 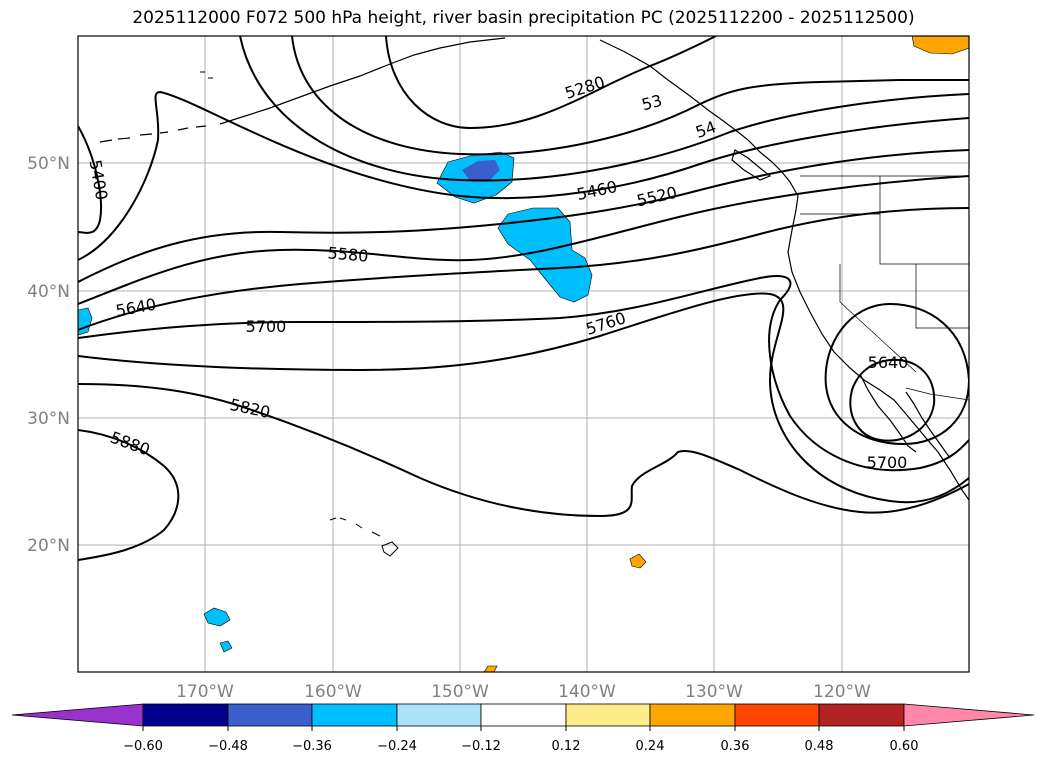 I want to click on contour-5640-low, so click(x=896, y=374).